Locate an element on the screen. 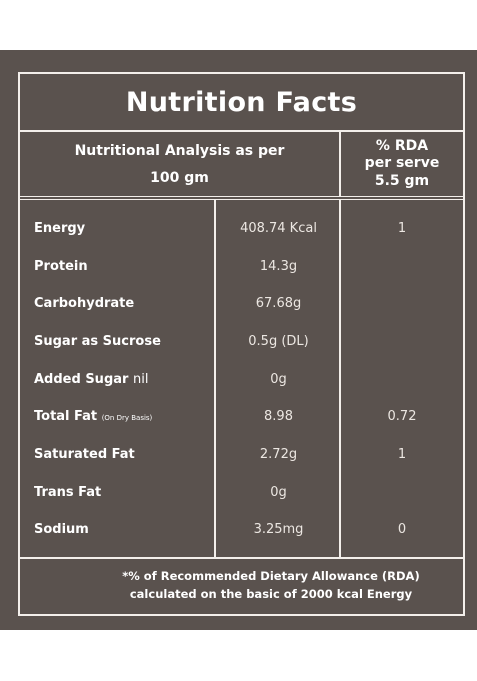  nutrient-row-protein: Protein 14.3g is located at coordinates (241, 268).